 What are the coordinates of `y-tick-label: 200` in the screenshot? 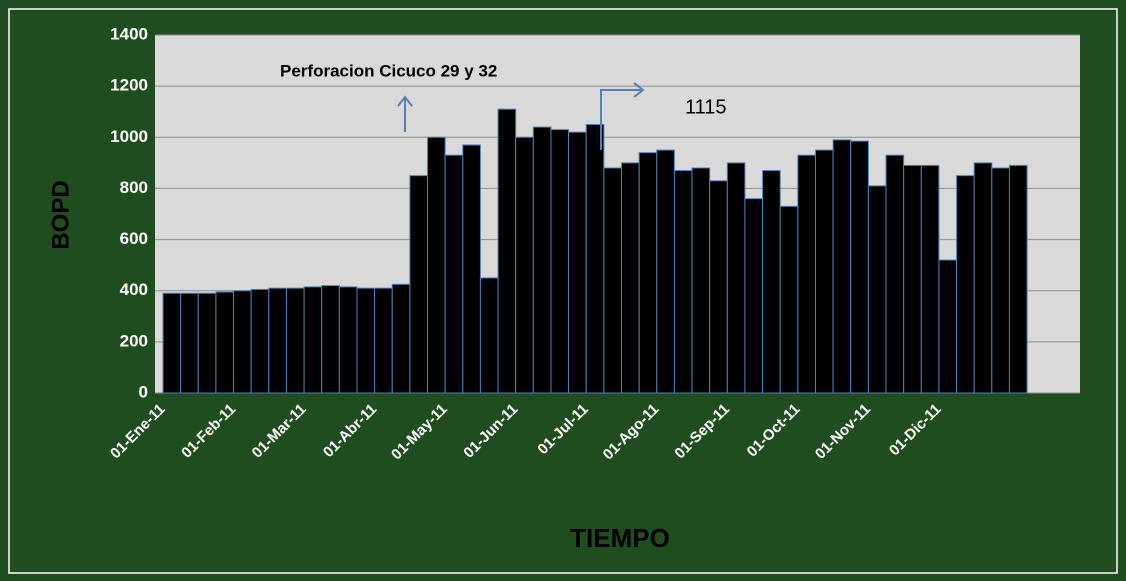 It's located at (134, 340).